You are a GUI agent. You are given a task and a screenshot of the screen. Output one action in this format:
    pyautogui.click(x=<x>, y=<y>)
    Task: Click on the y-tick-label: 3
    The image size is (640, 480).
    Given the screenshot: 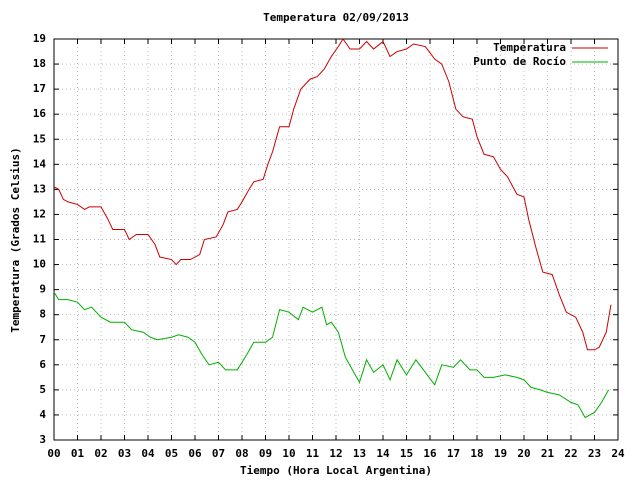 What is the action you would take?
    pyautogui.click(x=42, y=439)
    